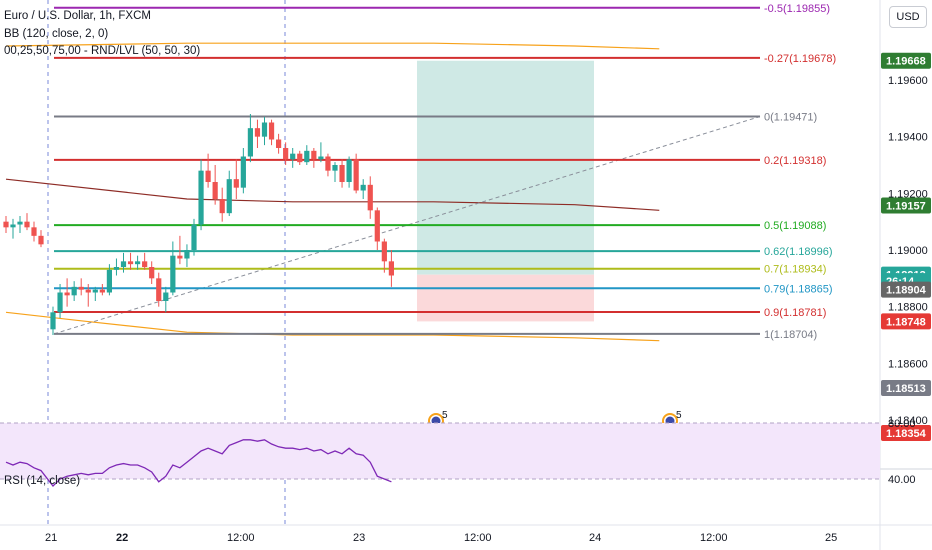 The width and height of the screenshot is (932, 550). I want to click on bb-basis-line, so click(332, 194).